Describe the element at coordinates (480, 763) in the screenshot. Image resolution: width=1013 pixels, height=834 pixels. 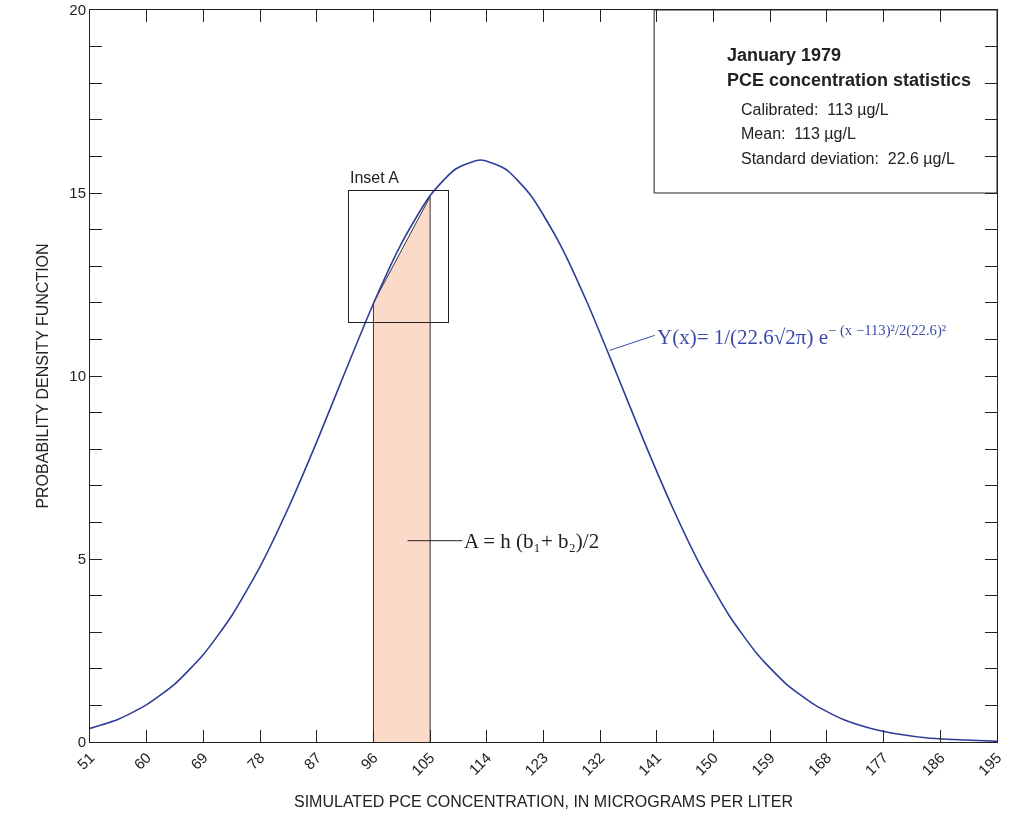
I see `x-tick-label: 114` at that location.